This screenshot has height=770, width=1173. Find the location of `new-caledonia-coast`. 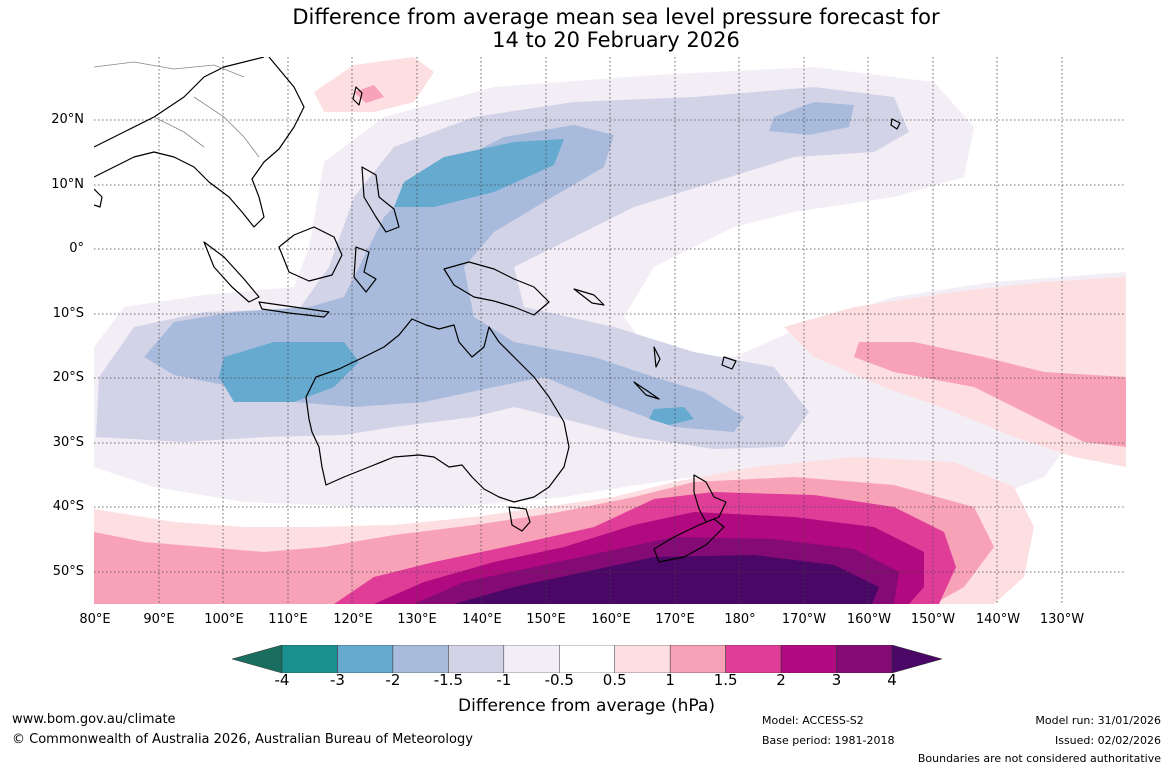

new-caledonia-coast is located at coordinates (646, 390).